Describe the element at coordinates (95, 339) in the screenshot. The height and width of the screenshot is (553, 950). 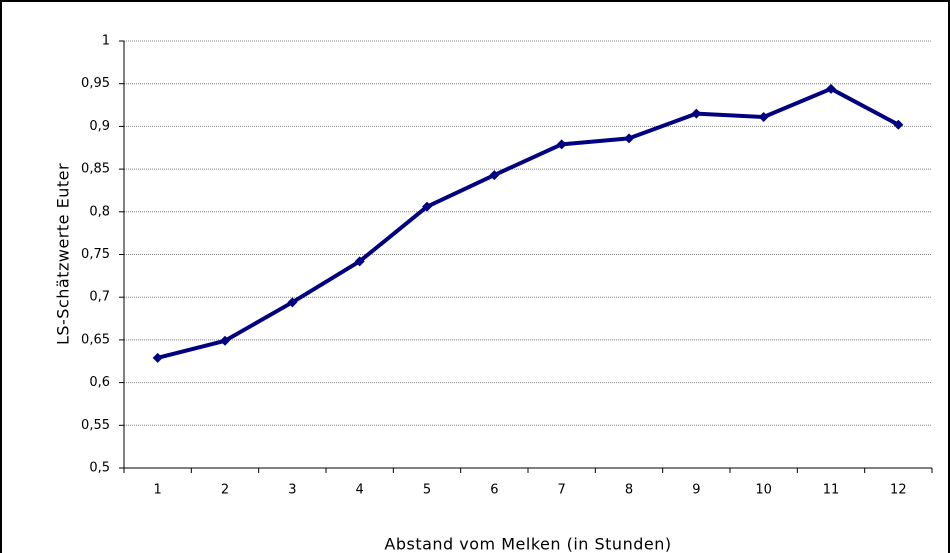
I see `y-tick-label: 0,65` at that location.